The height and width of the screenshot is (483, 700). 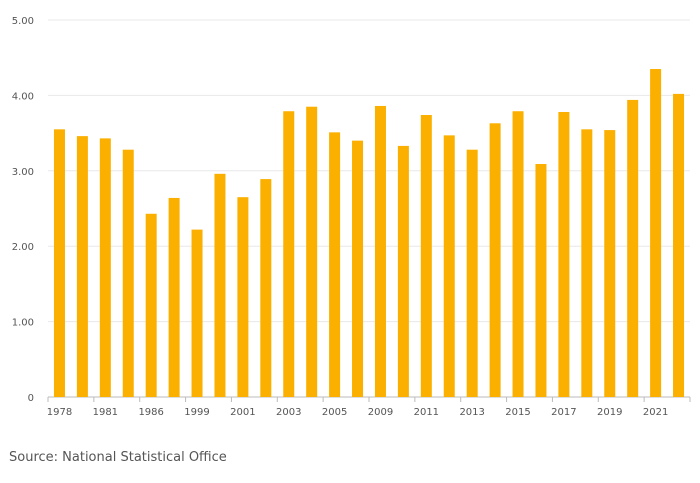 I want to click on y-tick-label: 5.00, so click(x=23, y=21).